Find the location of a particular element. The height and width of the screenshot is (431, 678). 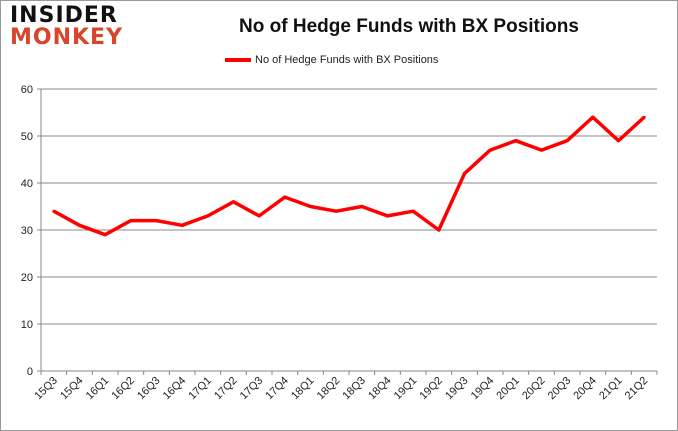

y-tick-label: 20 is located at coordinates (27, 278).